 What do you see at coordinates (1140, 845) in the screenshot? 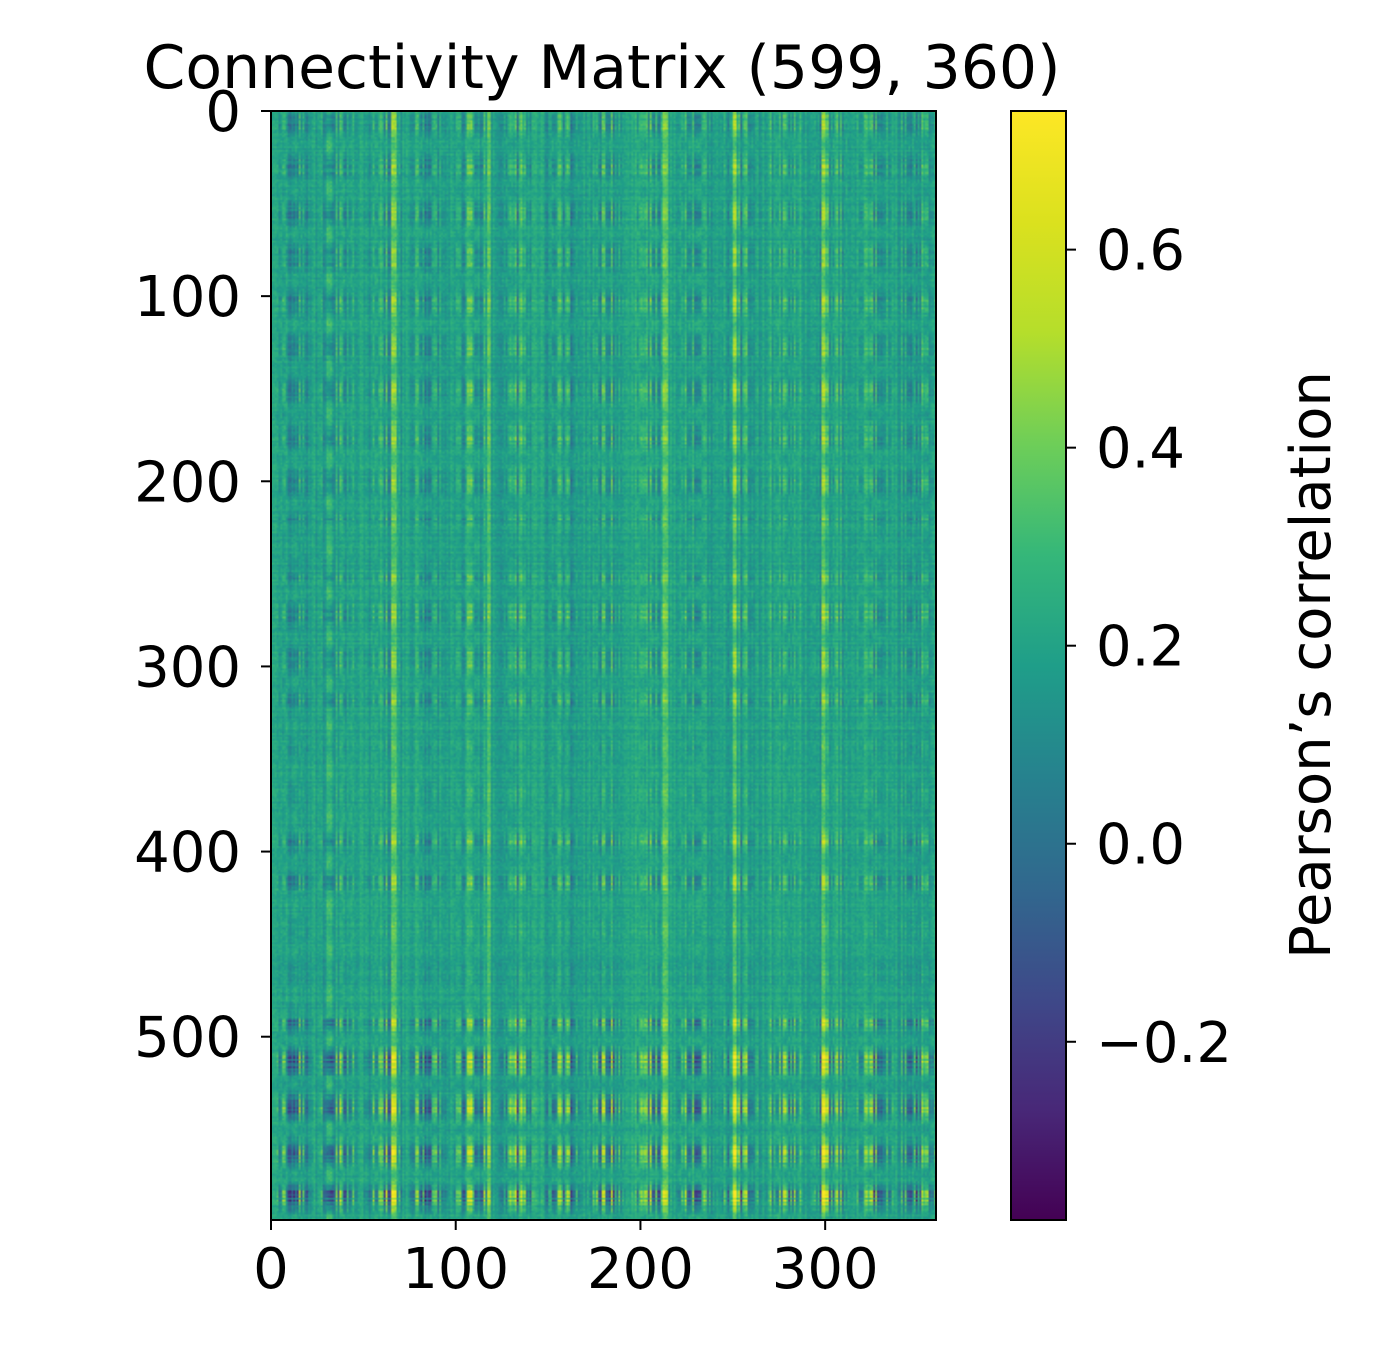
I see `colorbar-tick-label: 0.0` at bounding box center [1140, 845].